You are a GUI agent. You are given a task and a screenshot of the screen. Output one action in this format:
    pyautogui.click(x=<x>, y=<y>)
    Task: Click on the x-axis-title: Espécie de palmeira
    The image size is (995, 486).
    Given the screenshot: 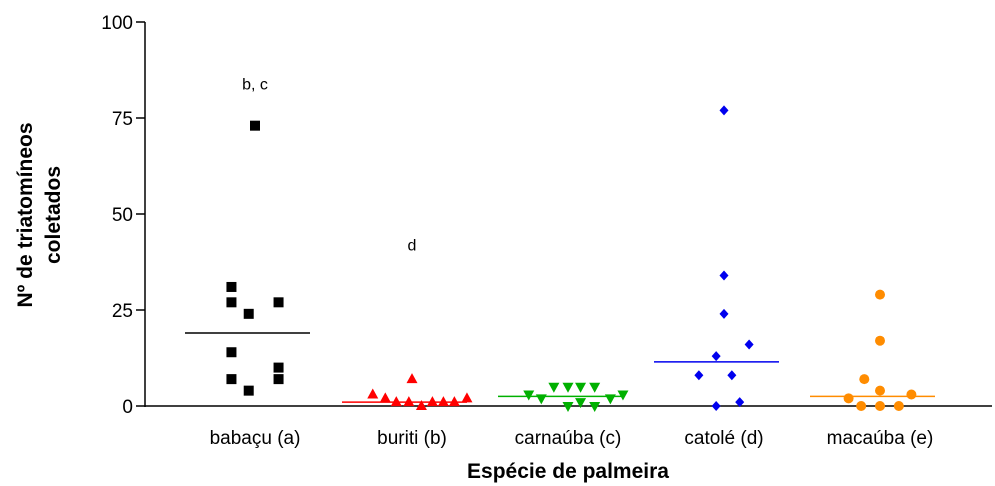 What is the action you would take?
    pyautogui.click(x=568, y=471)
    